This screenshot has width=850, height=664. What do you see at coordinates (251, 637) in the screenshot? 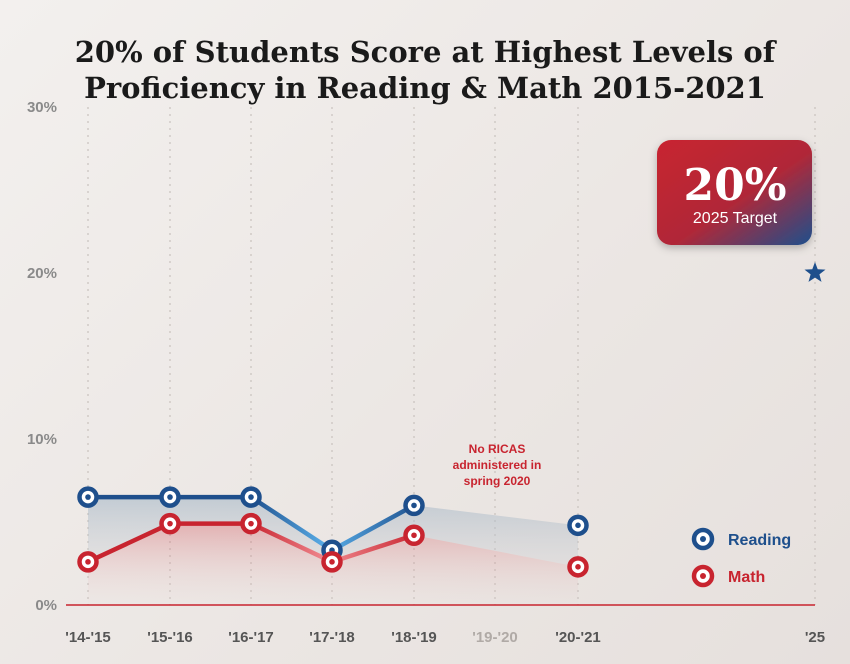
I see `x-tick-label-2: '16-'17` at bounding box center [251, 637].